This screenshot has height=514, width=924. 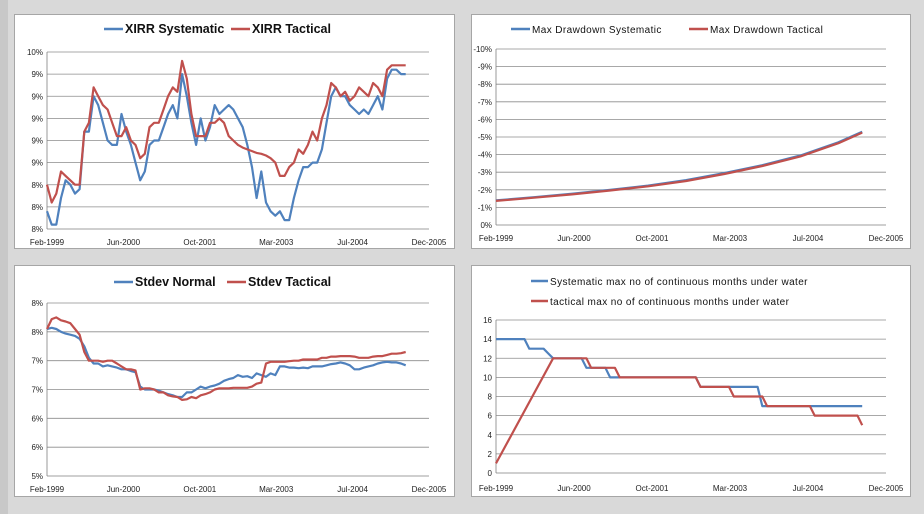 I want to click on legend-label: Stdev Normal, so click(x=175, y=282).